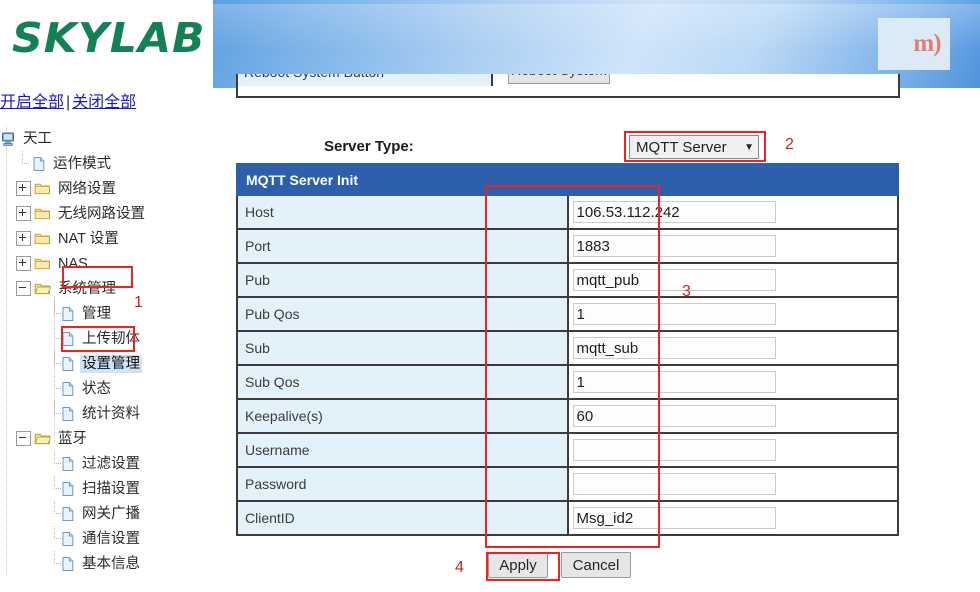 This screenshot has width=980, height=592. Describe the element at coordinates (104, 102) in the screenshot. I see `collapse-all-link: 关闭全部` at that location.